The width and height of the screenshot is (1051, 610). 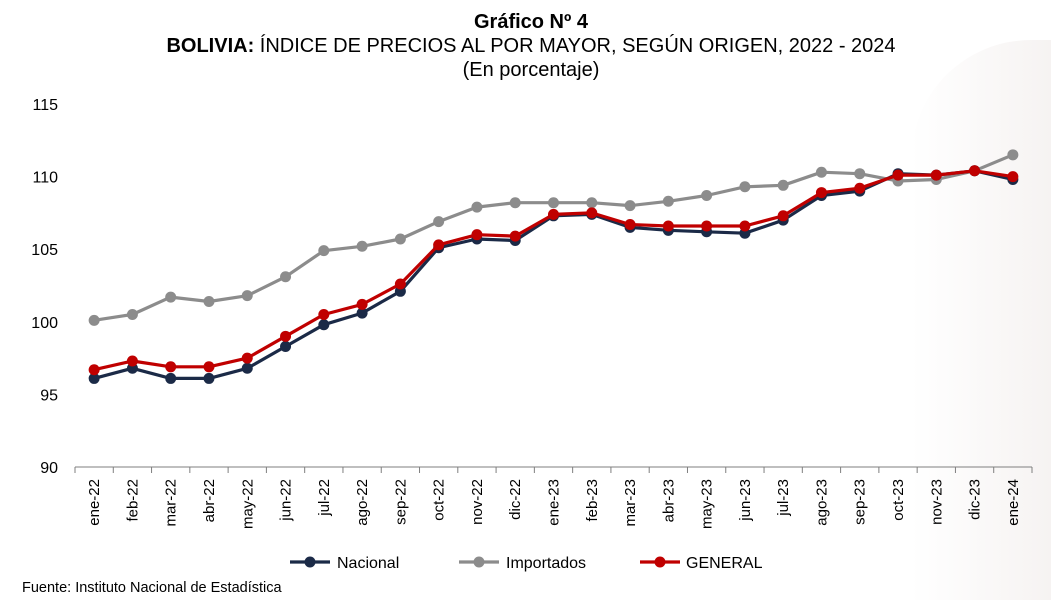 What do you see at coordinates (630, 503) in the screenshot?
I see `x-tick-label: mar-23` at bounding box center [630, 503].